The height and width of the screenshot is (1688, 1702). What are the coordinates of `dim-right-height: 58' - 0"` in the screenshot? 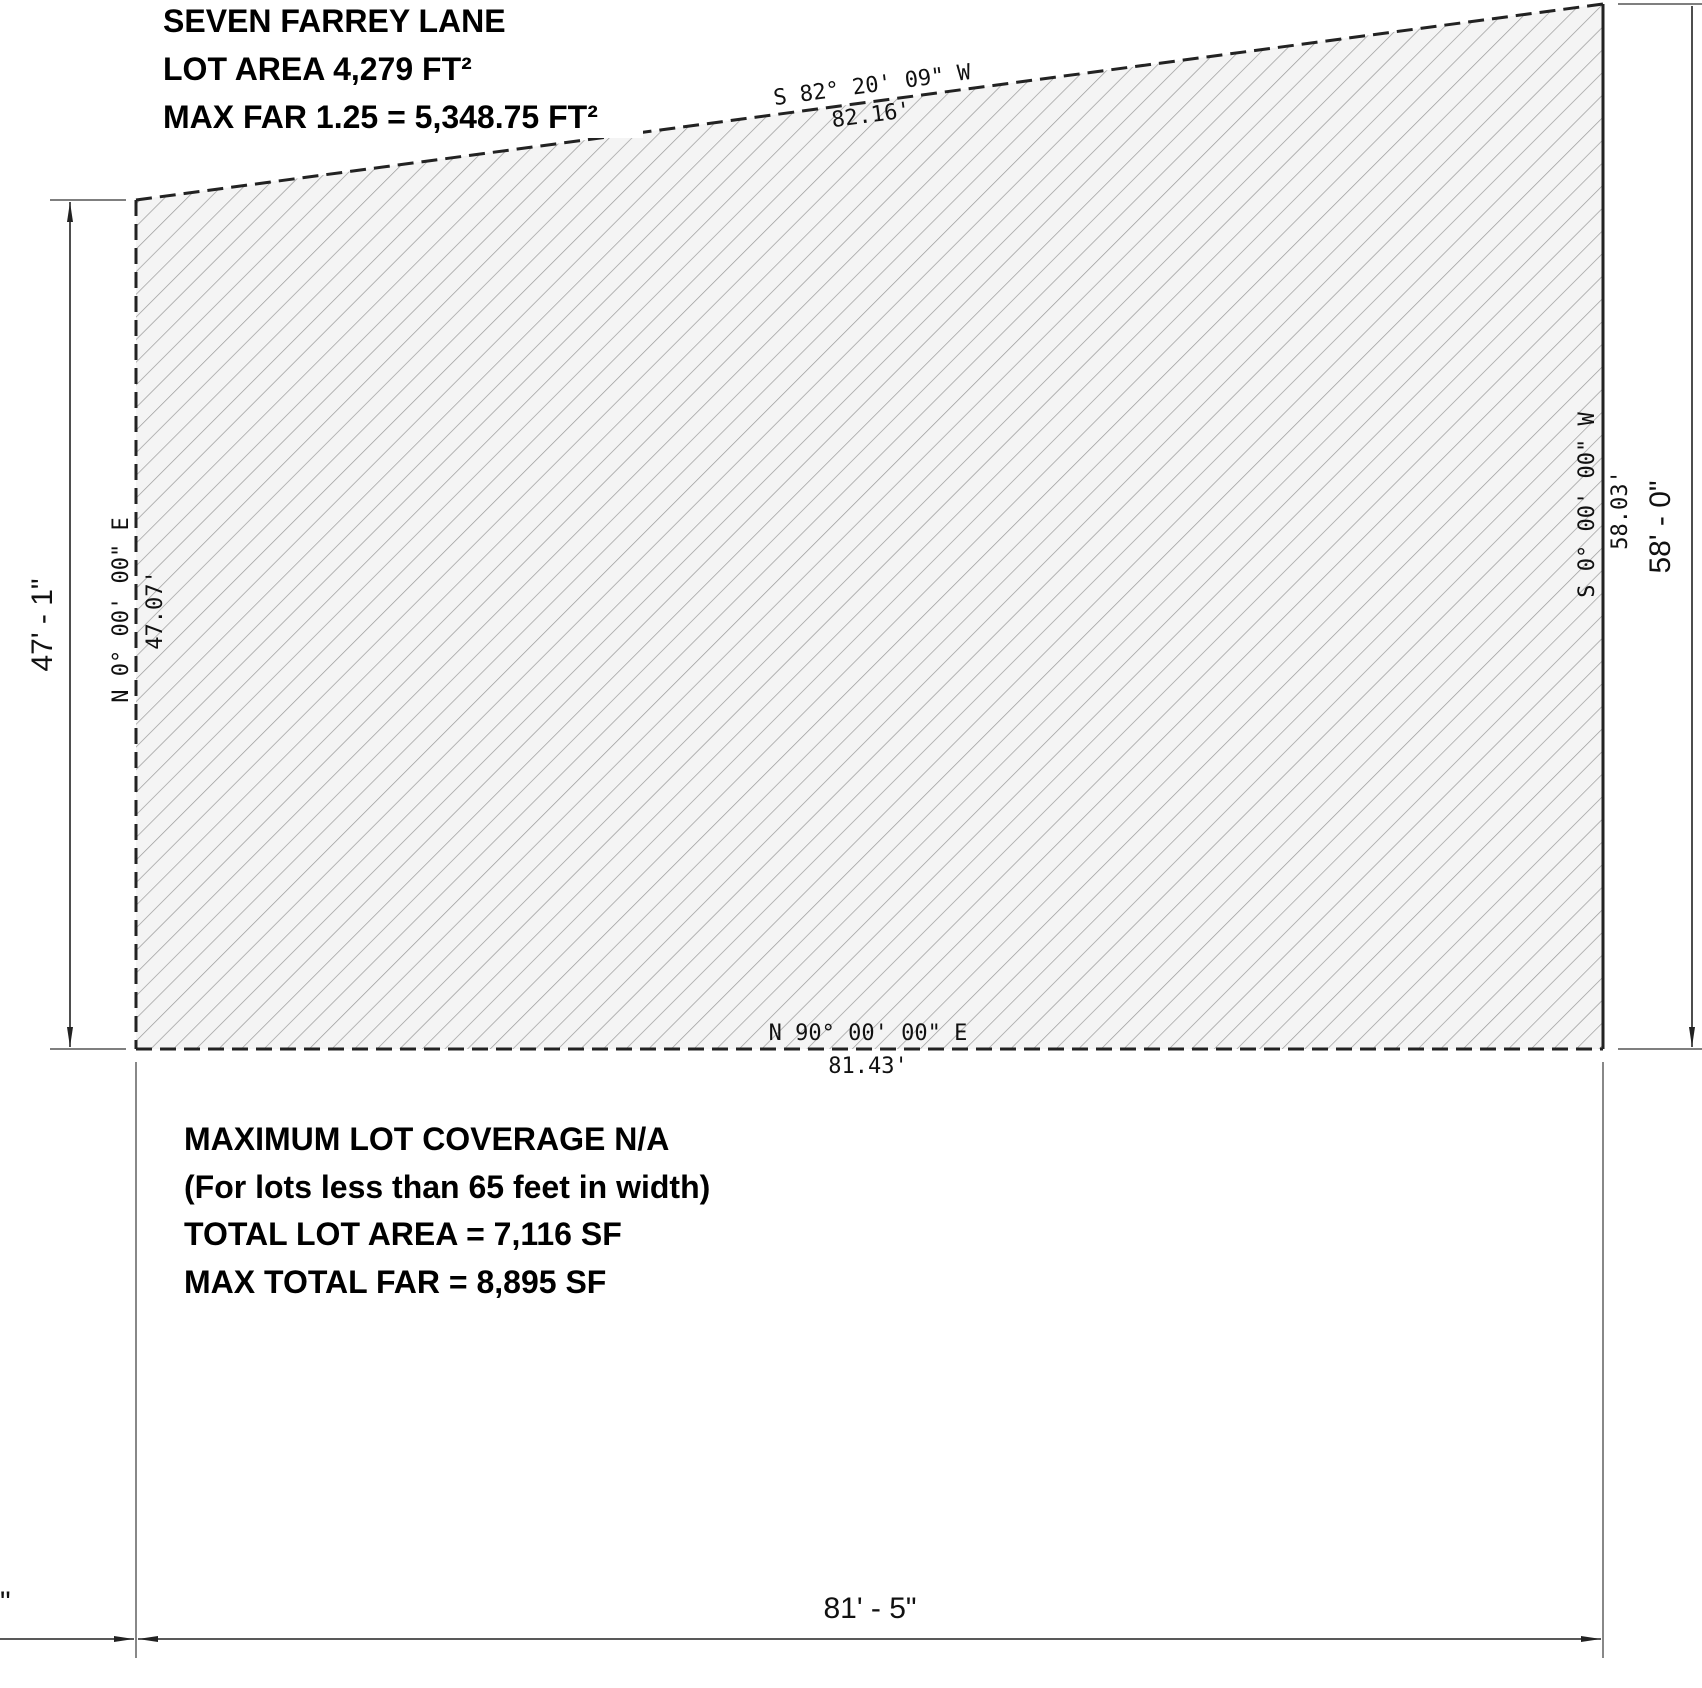 It's located at (1660, 526).